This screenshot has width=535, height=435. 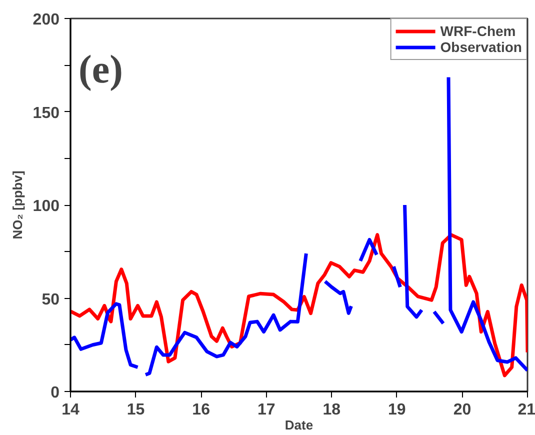 What do you see at coordinates (481, 47) in the screenshot?
I see `legend-label: Observation` at bounding box center [481, 47].